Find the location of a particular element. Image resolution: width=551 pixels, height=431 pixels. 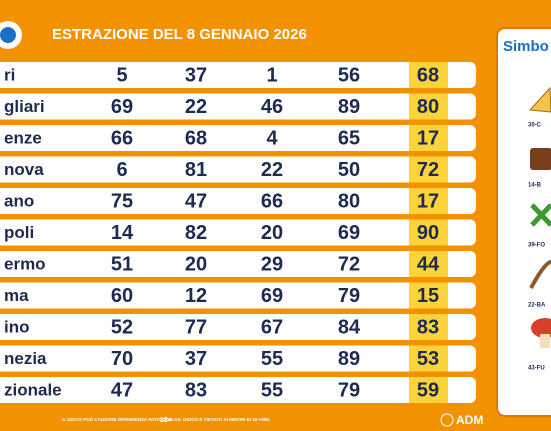

city-name: enze is located at coordinates (23, 137).